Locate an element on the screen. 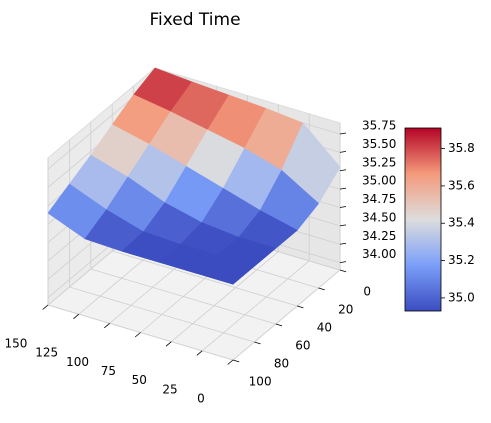 This screenshot has height=423, width=491. z-tick-label: 34.75 is located at coordinates (379, 199).